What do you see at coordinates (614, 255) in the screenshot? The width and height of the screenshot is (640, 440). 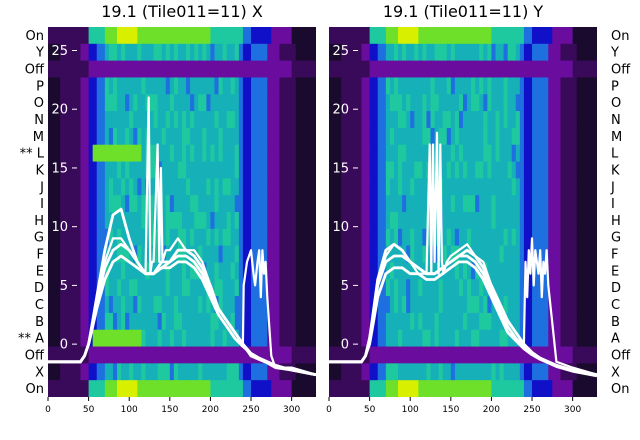 I see `row-label: F` at bounding box center [614, 255].